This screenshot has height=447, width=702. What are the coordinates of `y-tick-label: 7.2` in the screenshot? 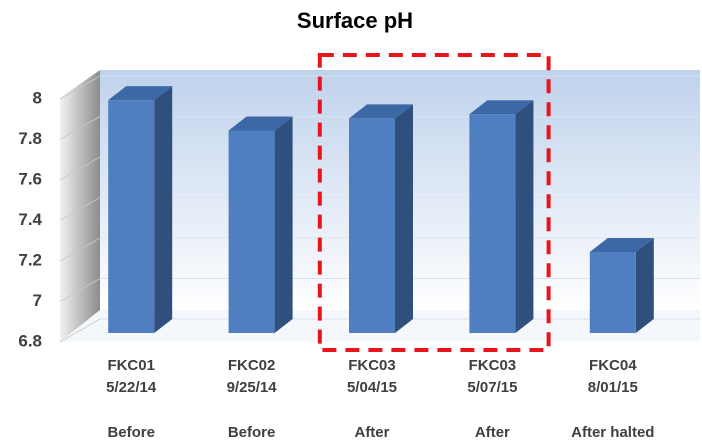 It's located at (30, 259).